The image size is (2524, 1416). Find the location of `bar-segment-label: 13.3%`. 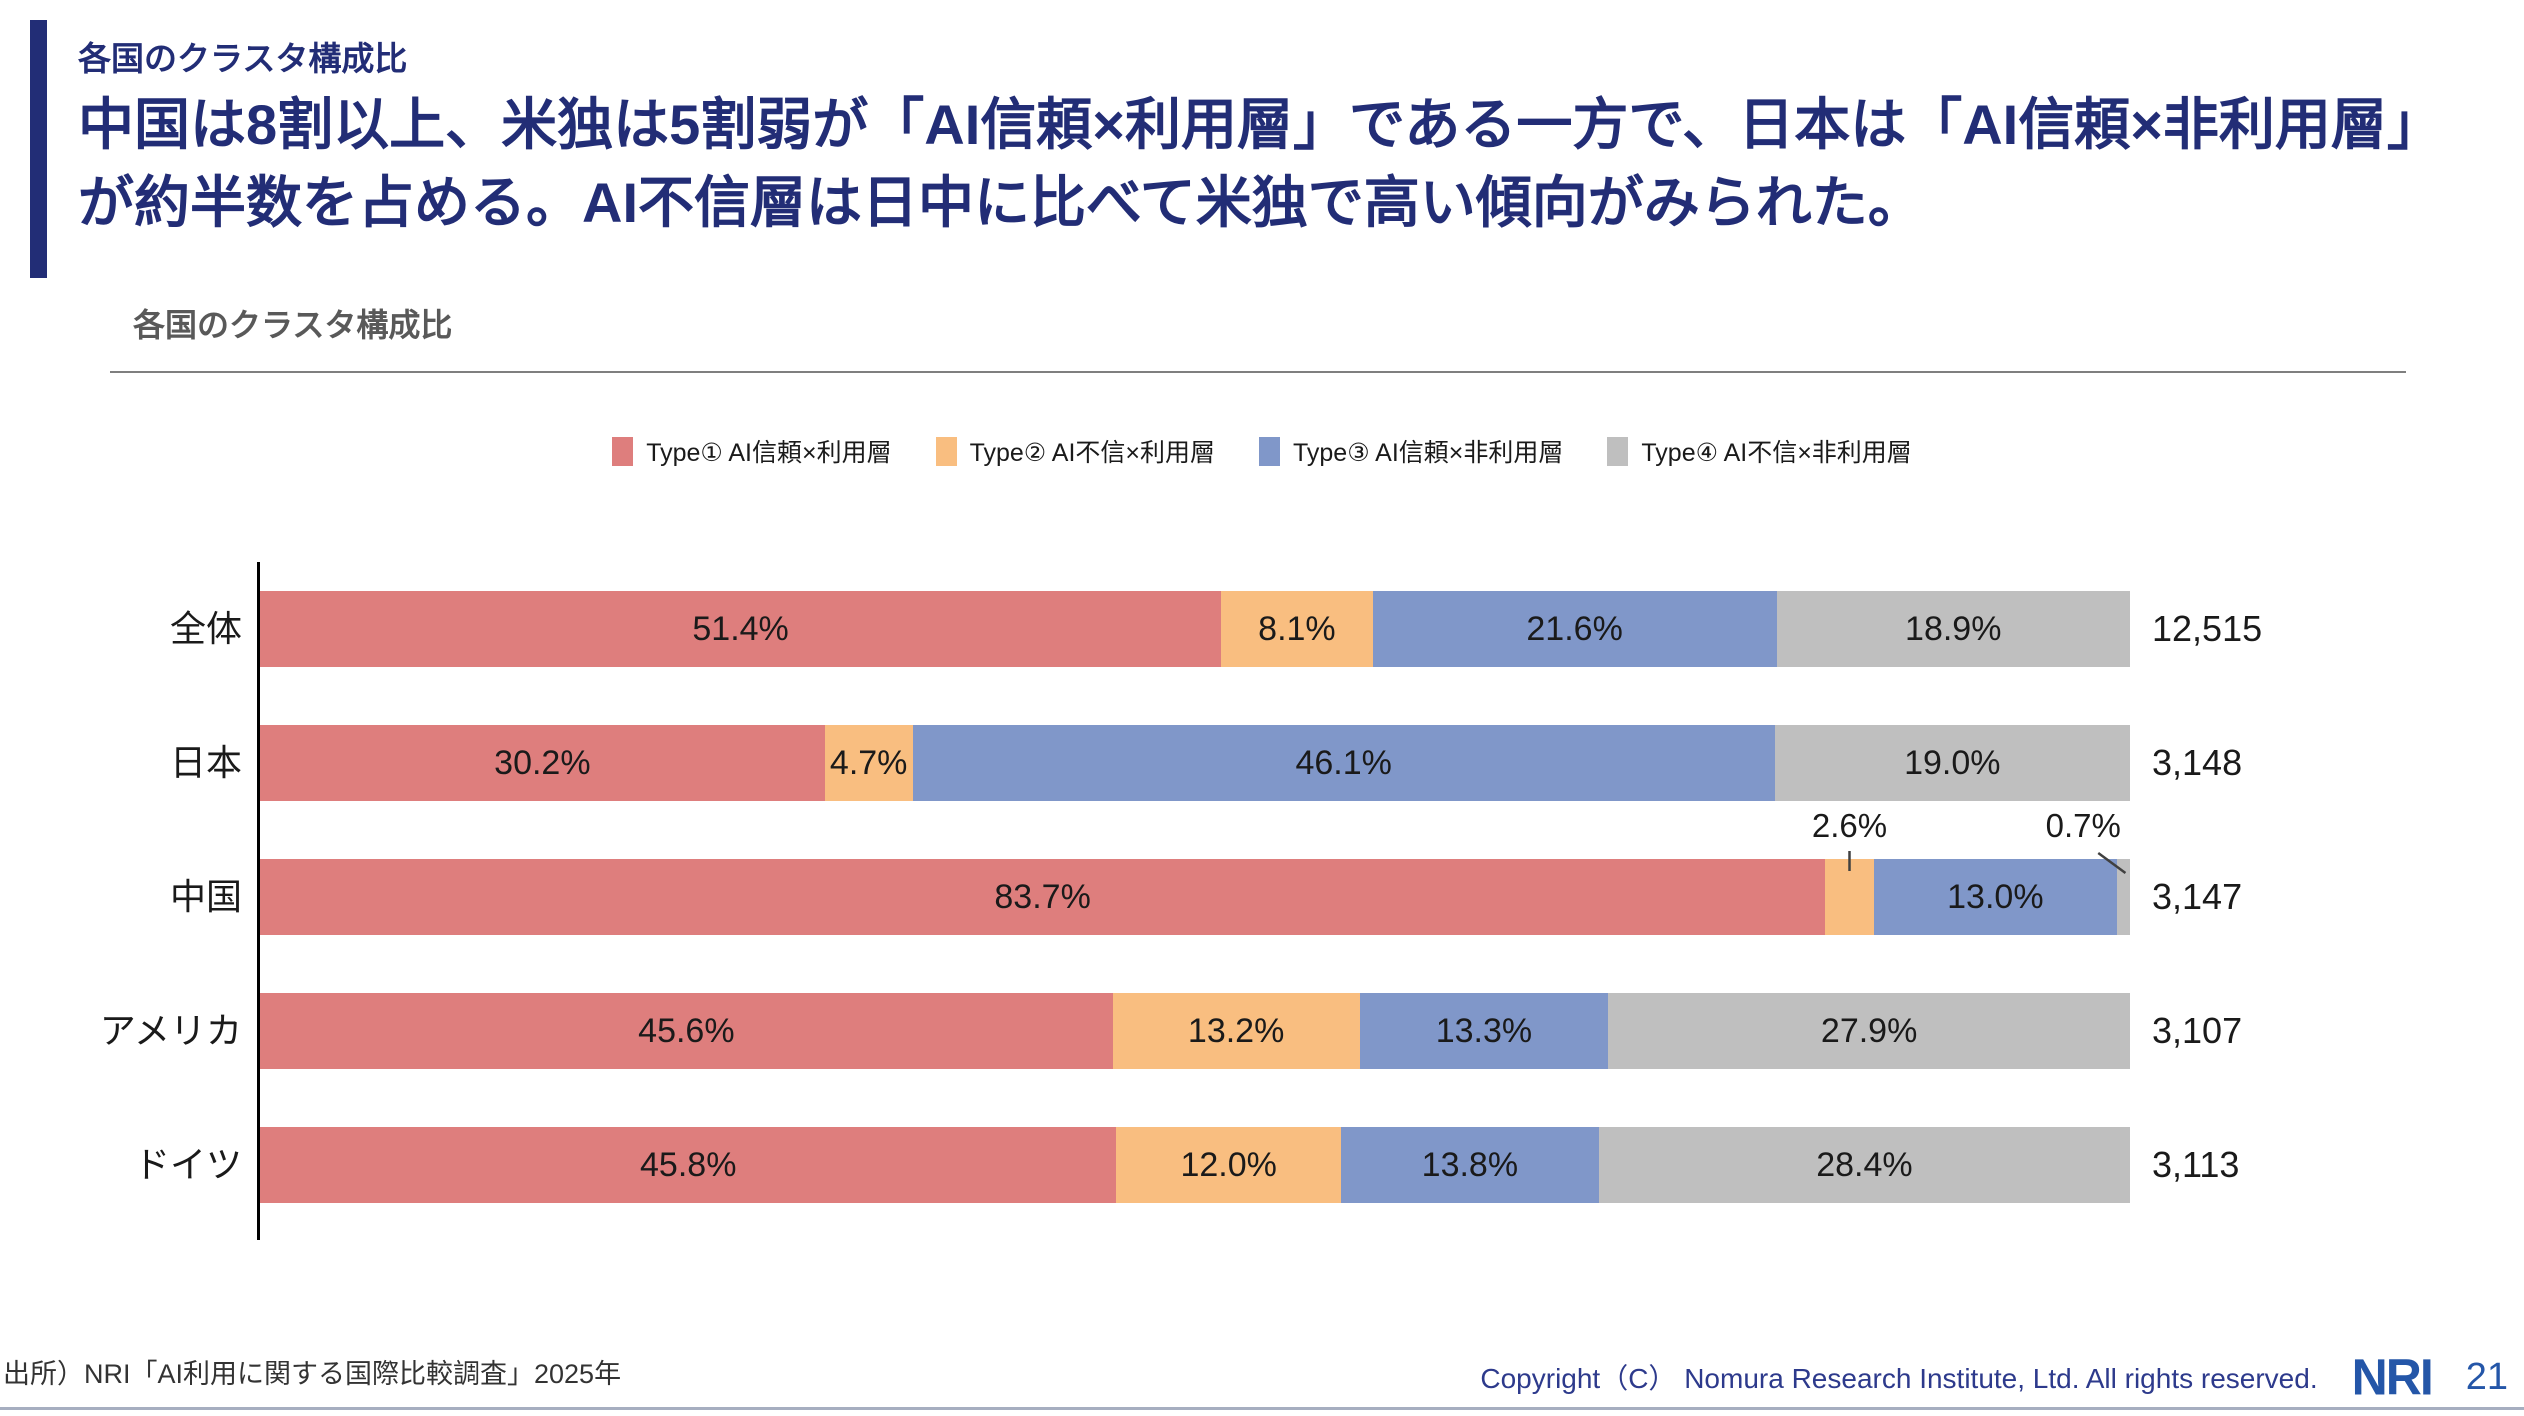

bar-segment-label: 13.3% is located at coordinates (1484, 1030).